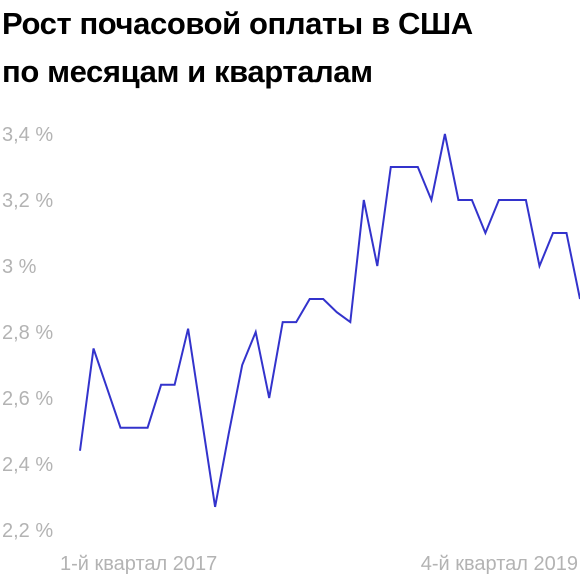 The width and height of the screenshot is (580, 580). Describe the element at coordinates (27, 465) in the screenshot. I see `y-tick-label: 2,4 %` at that location.